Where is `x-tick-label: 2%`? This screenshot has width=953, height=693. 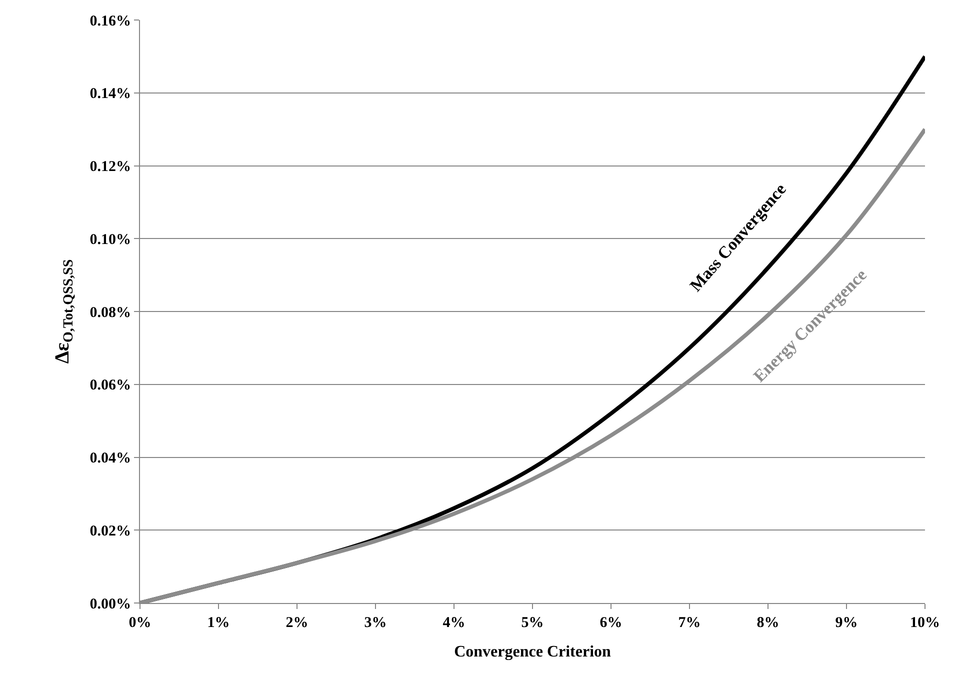 x-tick-label: 2% is located at coordinates (297, 623).